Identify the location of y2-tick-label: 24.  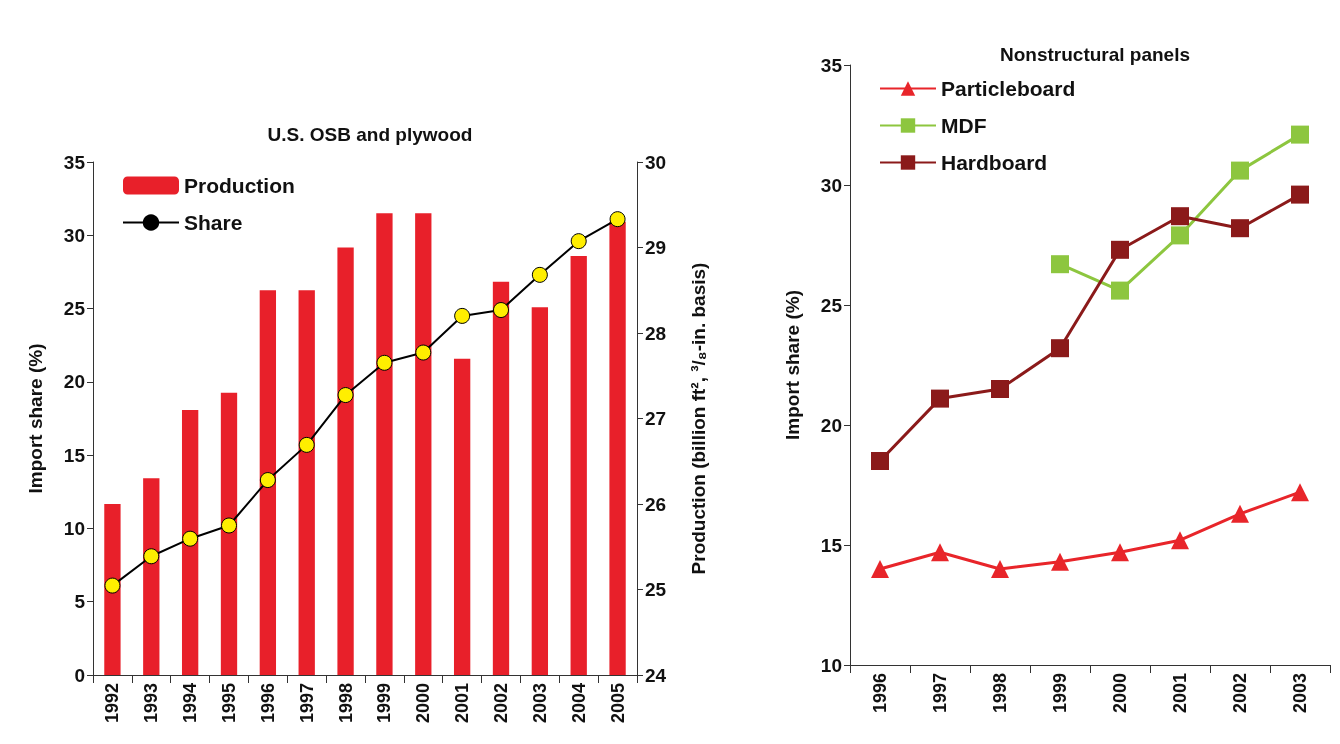
(656, 675).